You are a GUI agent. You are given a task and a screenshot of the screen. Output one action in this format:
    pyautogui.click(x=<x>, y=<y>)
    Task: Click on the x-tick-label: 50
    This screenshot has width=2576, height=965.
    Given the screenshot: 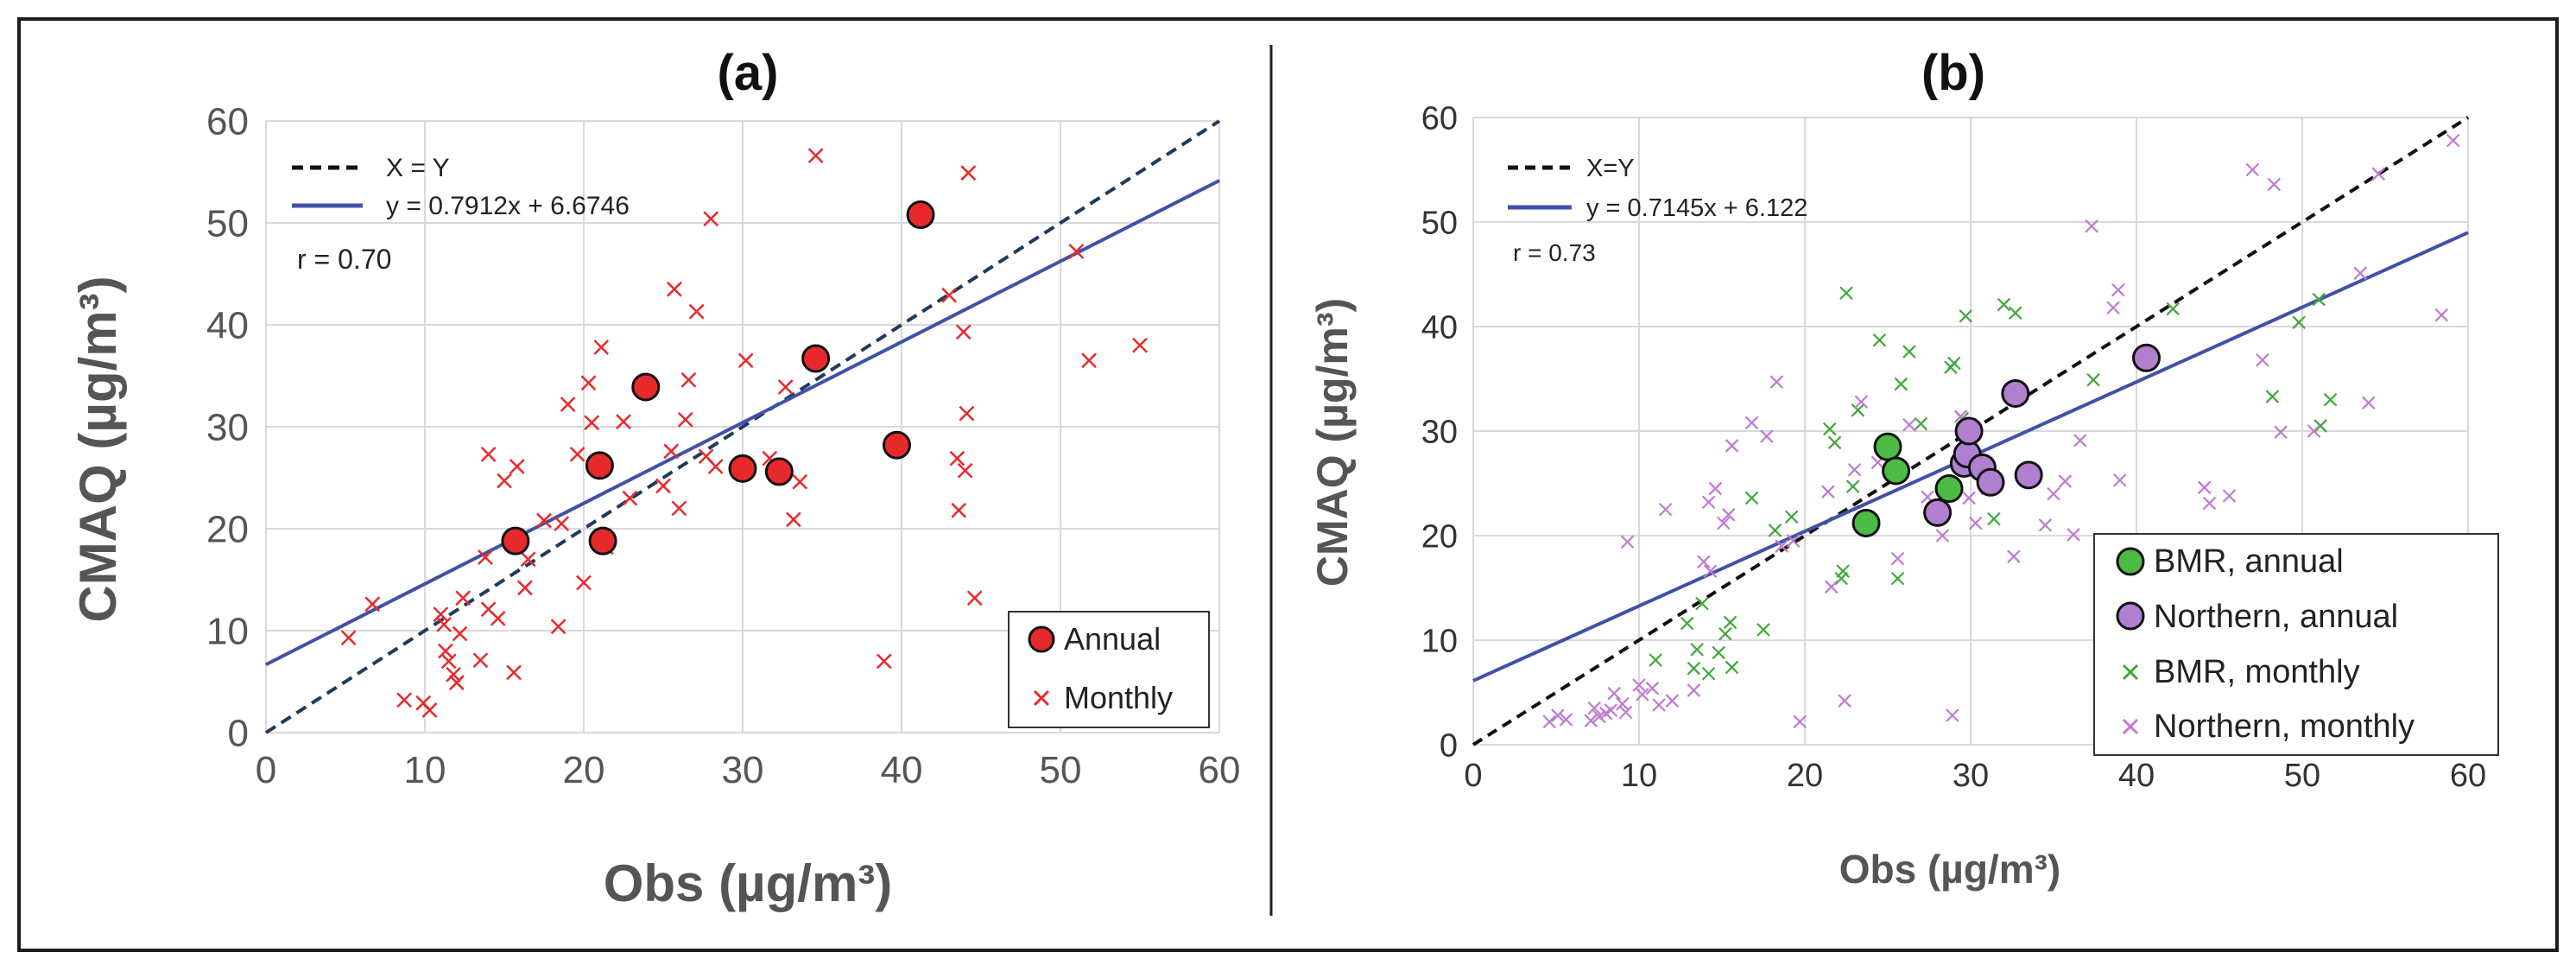 What is the action you would take?
    pyautogui.click(x=1061, y=770)
    